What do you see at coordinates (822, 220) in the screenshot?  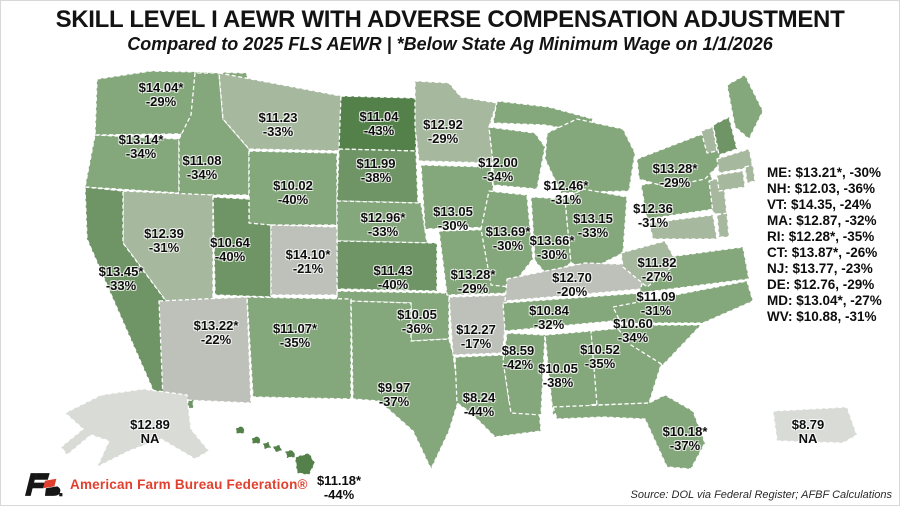 I see `ne-list-item-ma: MA: $12.87, -32%` at bounding box center [822, 220].